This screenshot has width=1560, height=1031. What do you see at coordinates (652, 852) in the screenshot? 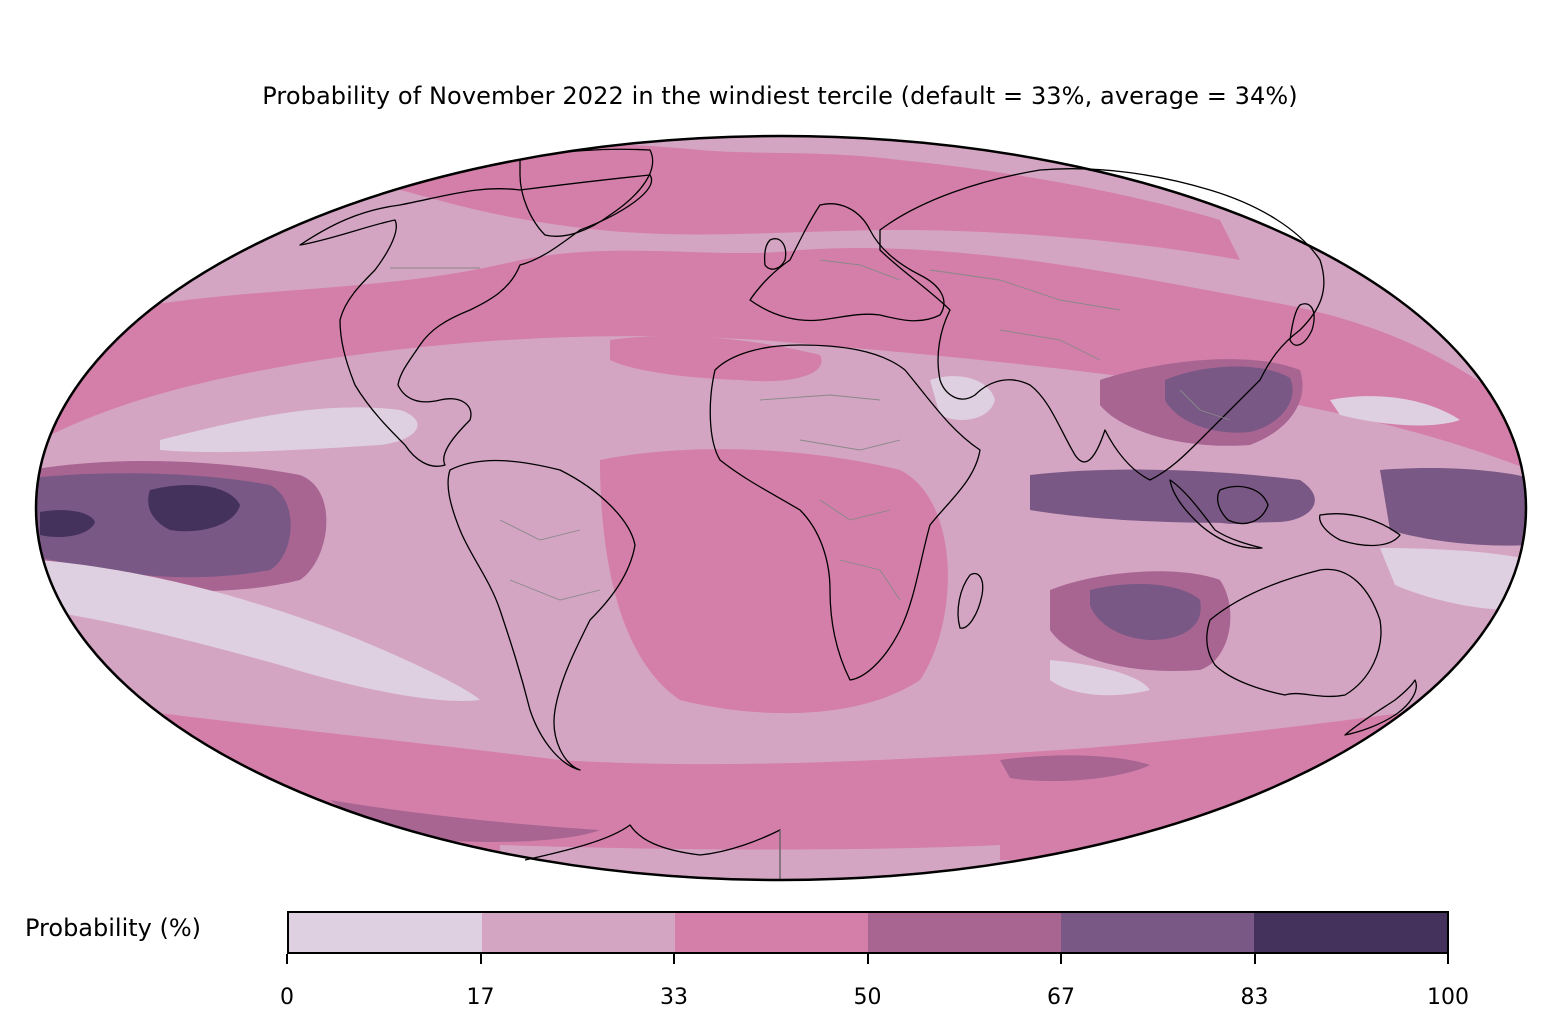
I see `coastline-antarctica` at bounding box center [652, 852].